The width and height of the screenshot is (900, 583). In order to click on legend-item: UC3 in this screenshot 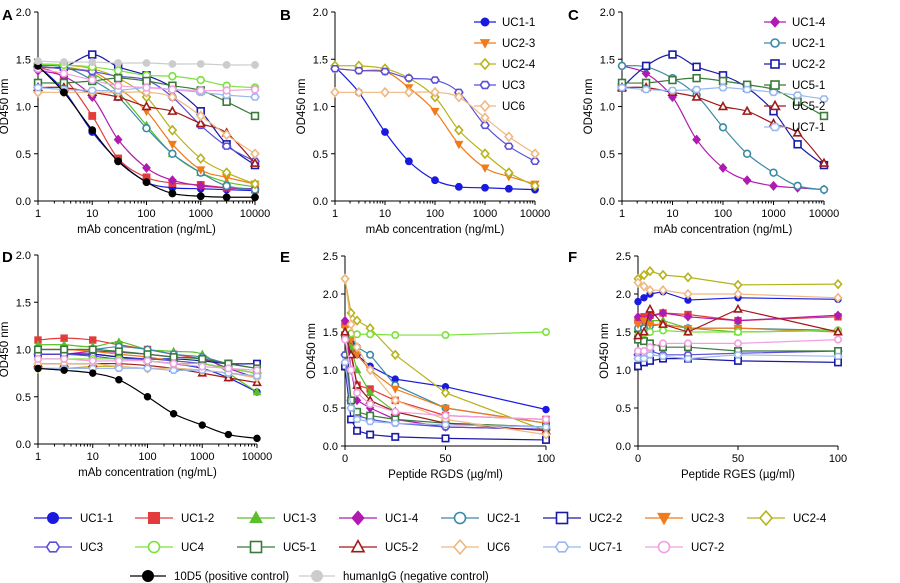, I will do `click(499, 86)`.